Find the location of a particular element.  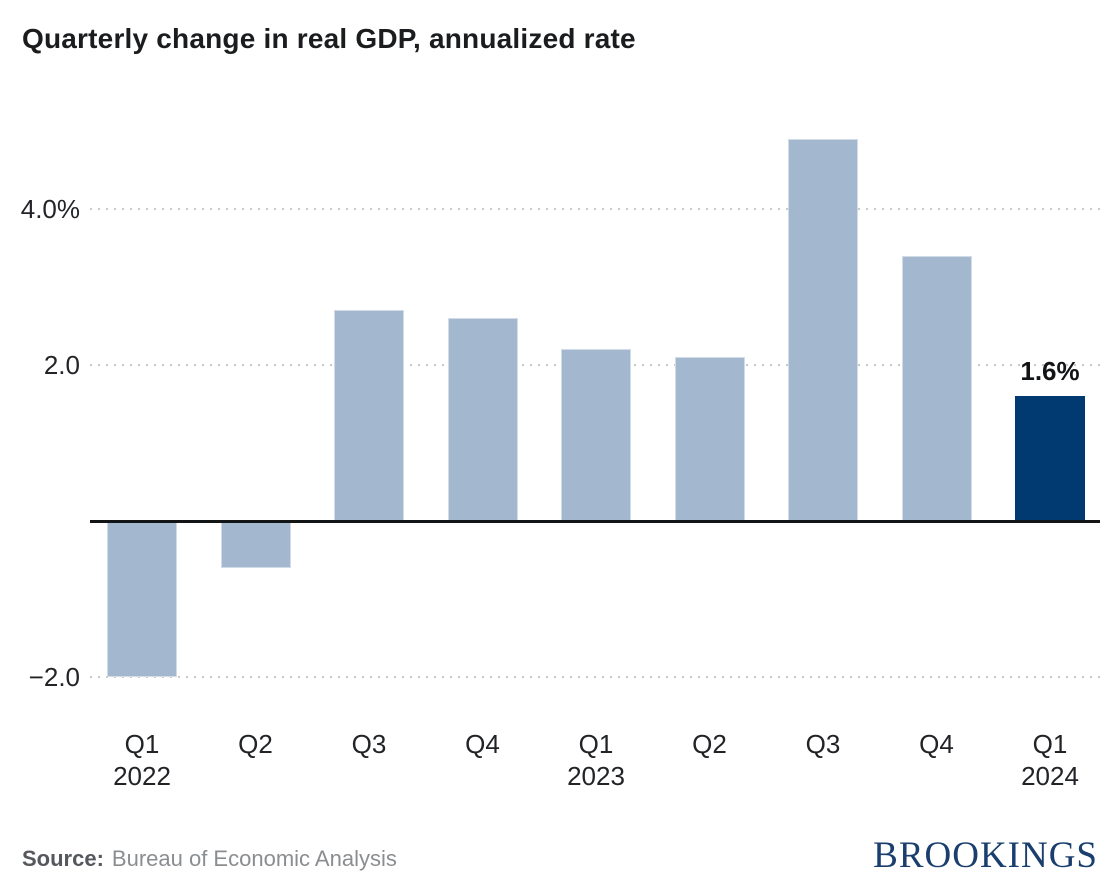

x-tick-year: 2023 is located at coordinates (596, 776).